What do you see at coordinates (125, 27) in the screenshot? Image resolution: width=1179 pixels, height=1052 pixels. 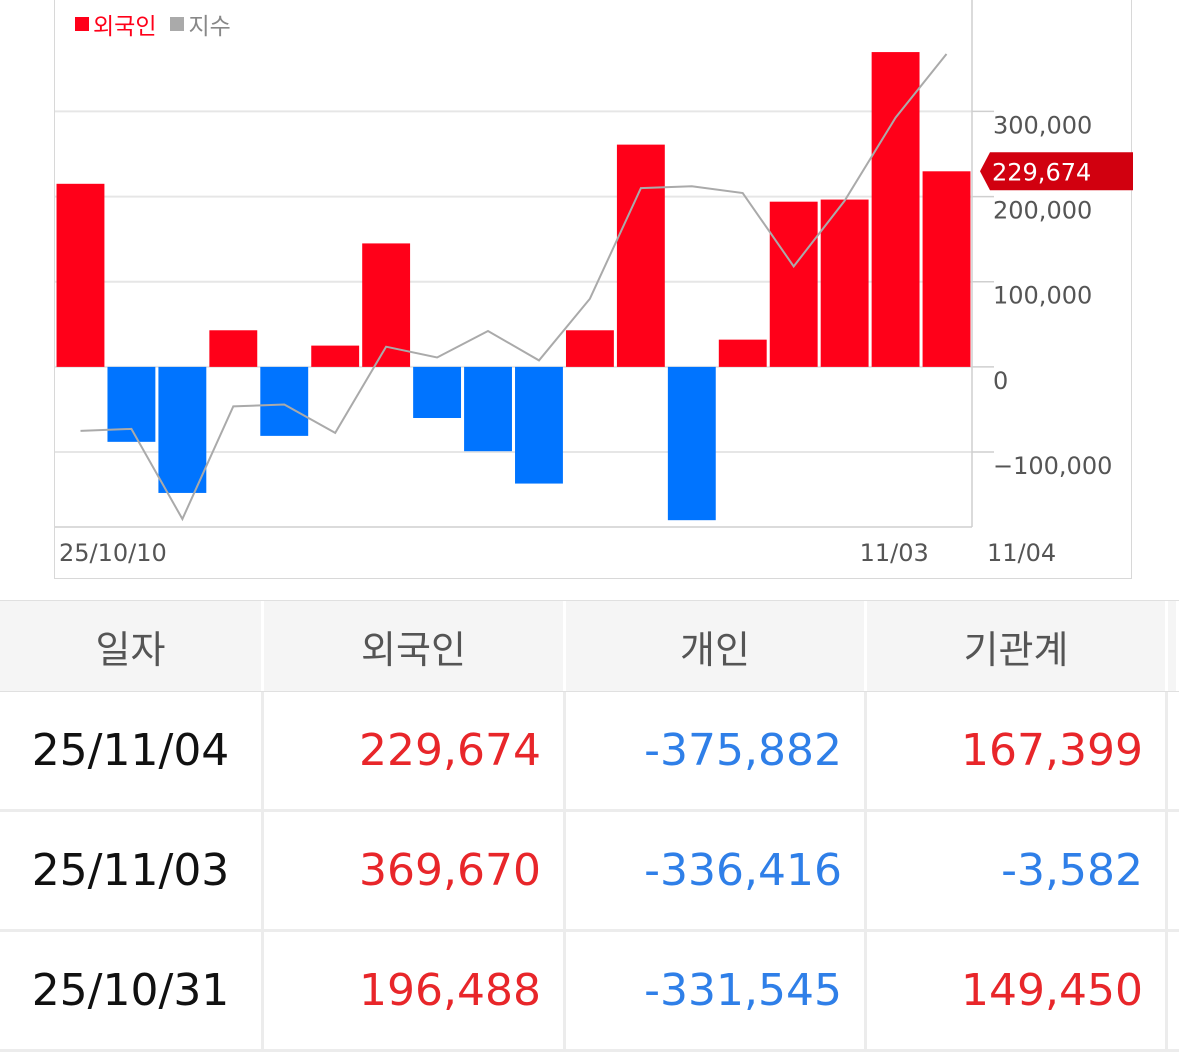 I see `legend-foreign-label: 외국인` at bounding box center [125, 27].